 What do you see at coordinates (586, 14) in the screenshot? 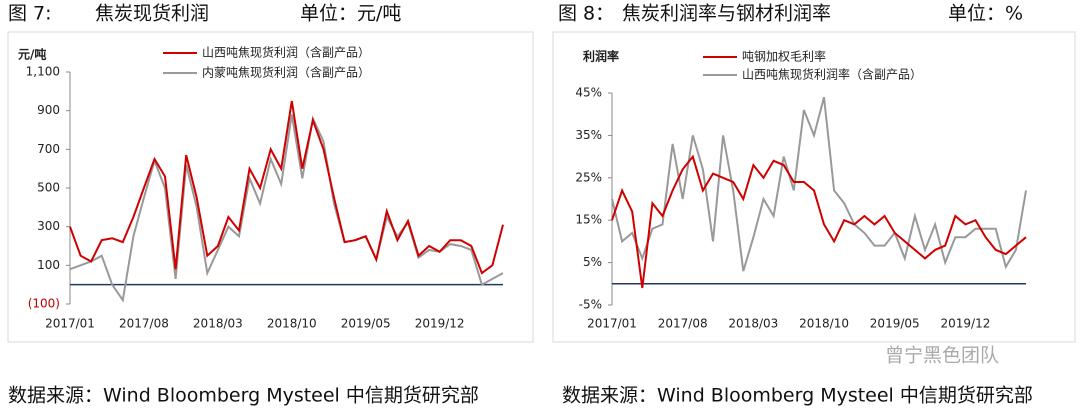
I see `figure-label: 图 8：` at bounding box center [586, 14].